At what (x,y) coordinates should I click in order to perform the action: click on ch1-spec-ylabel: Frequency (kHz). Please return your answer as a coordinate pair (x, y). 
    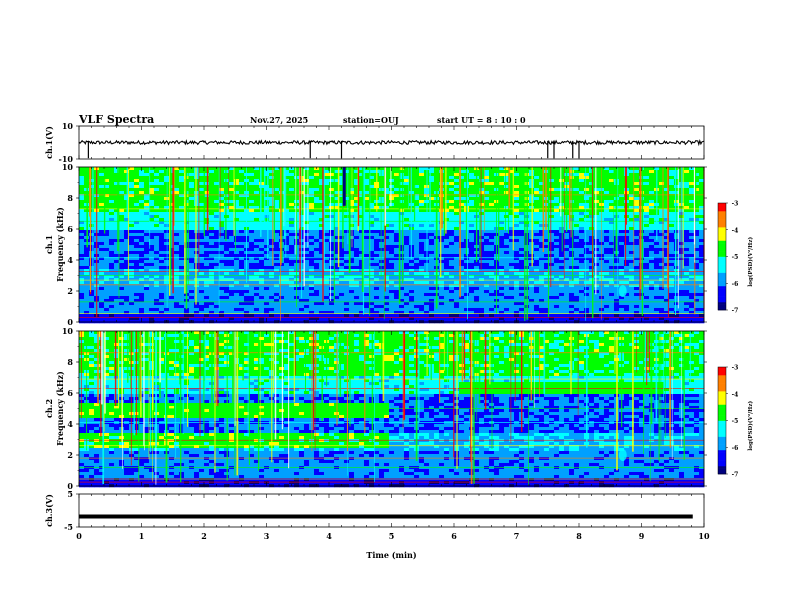
    Looking at the image, I should click on (60, 244).